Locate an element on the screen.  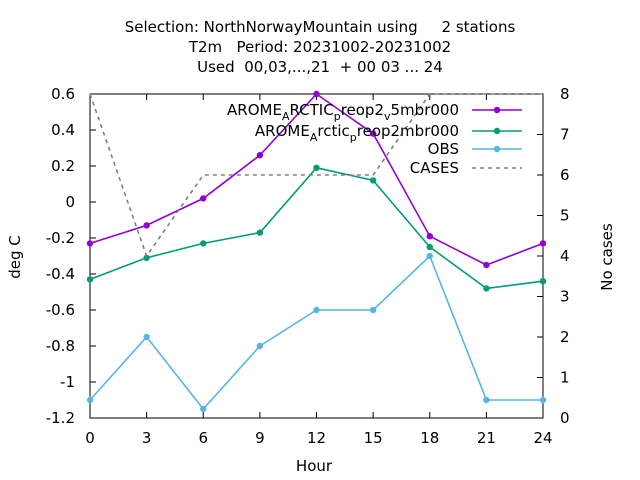
y2-tick-label: 5 is located at coordinates (565, 216).